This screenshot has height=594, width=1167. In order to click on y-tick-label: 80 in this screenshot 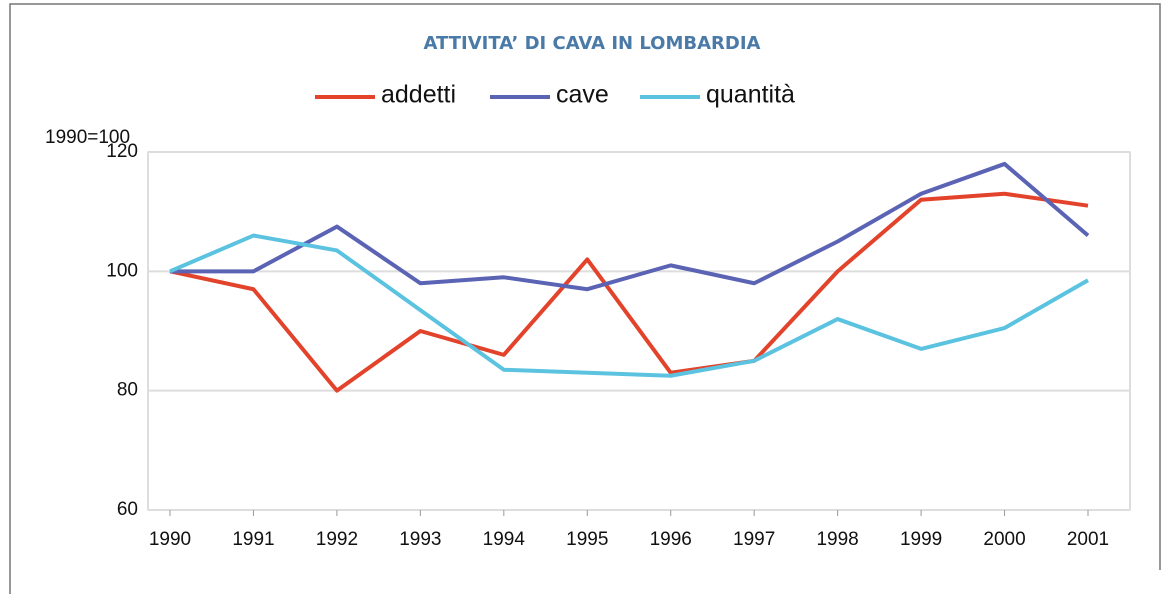, I will do `click(127, 390)`.